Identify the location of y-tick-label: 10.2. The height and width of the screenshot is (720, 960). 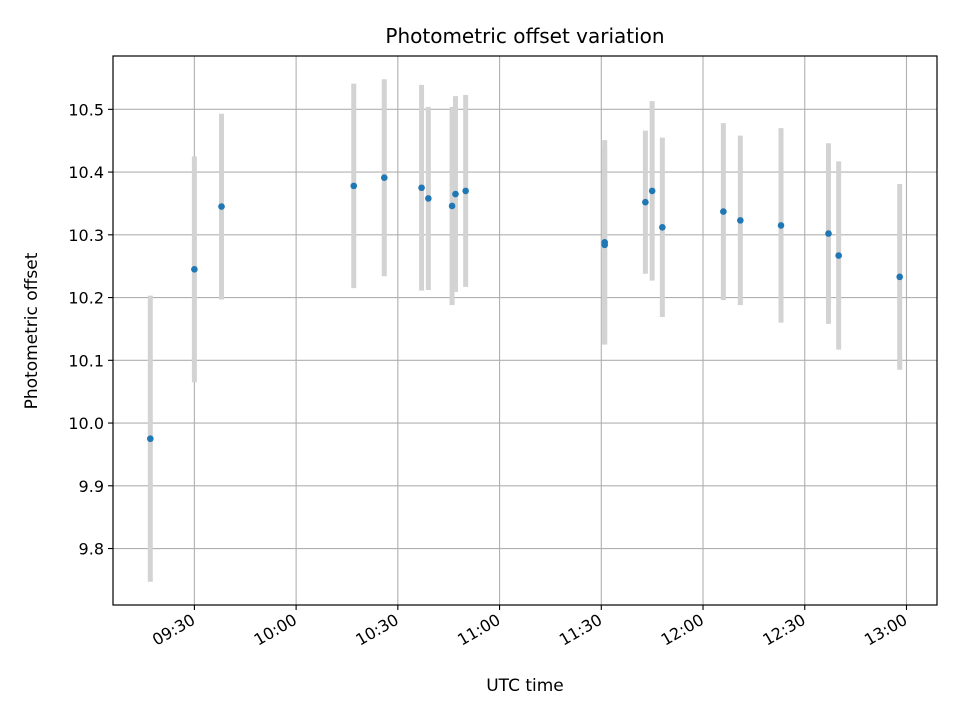
(86, 298).